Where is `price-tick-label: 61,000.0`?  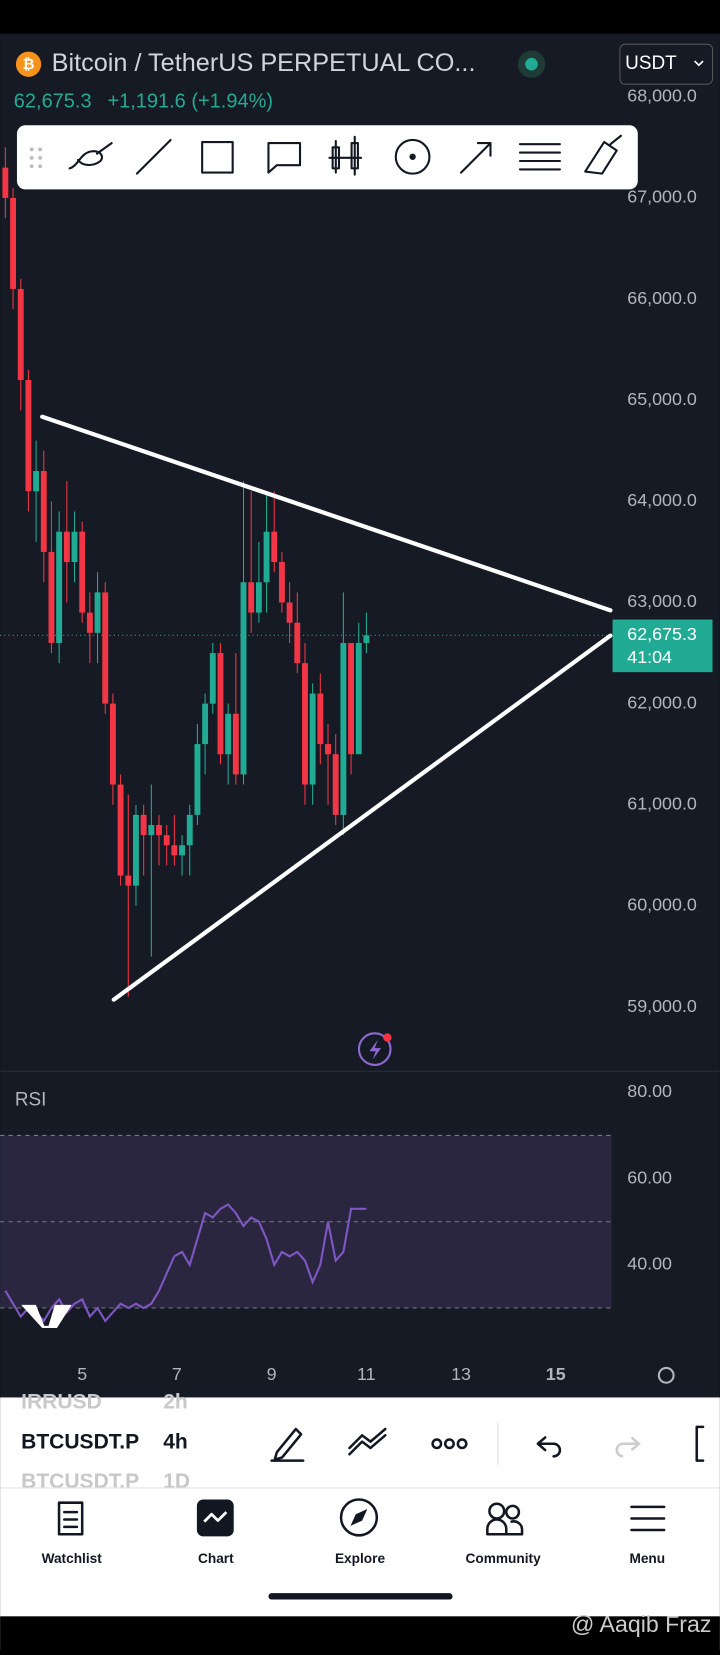
price-tick-label: 61,000.0 is located at coordinates (662, 803).